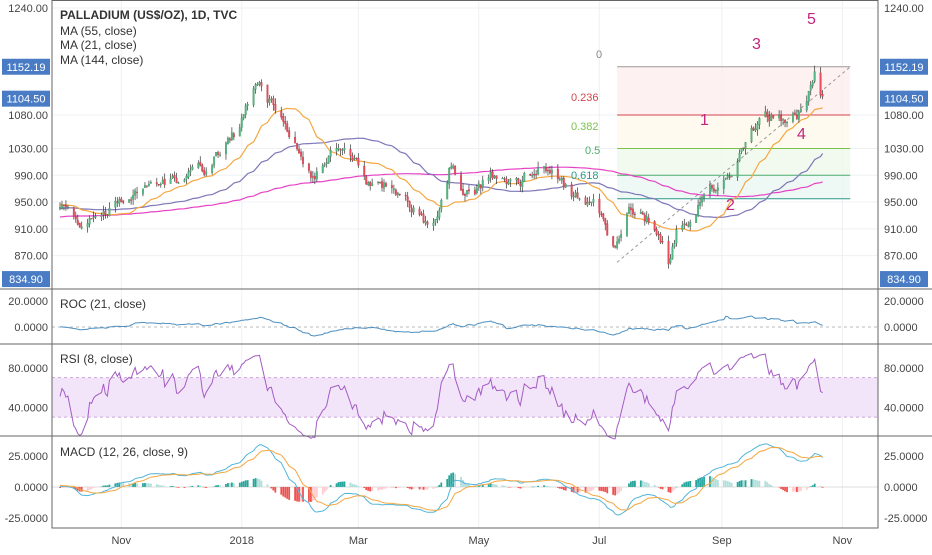 This screenshot has width=932, height=555. I want to click on ma144-legend: MA (144, close), so click(101, 60).